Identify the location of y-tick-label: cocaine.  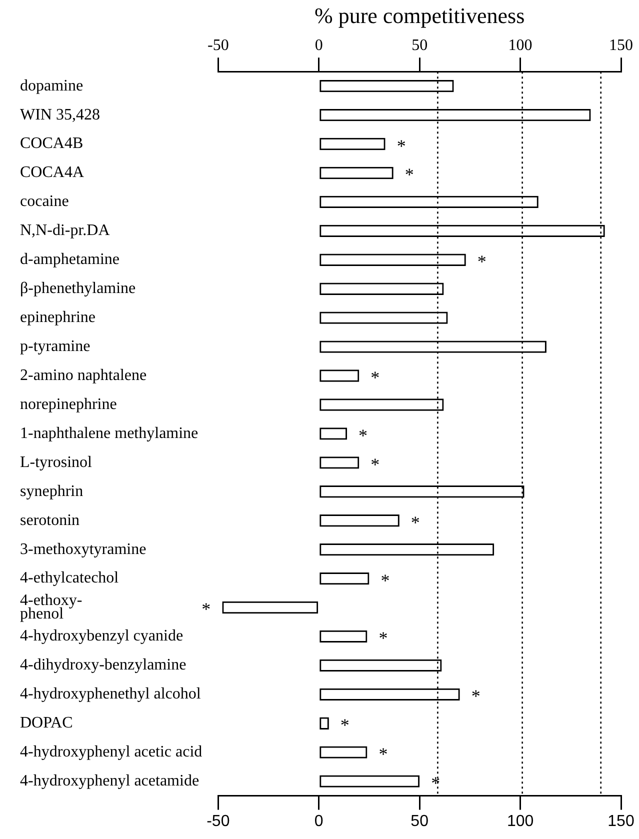
(44, 201).